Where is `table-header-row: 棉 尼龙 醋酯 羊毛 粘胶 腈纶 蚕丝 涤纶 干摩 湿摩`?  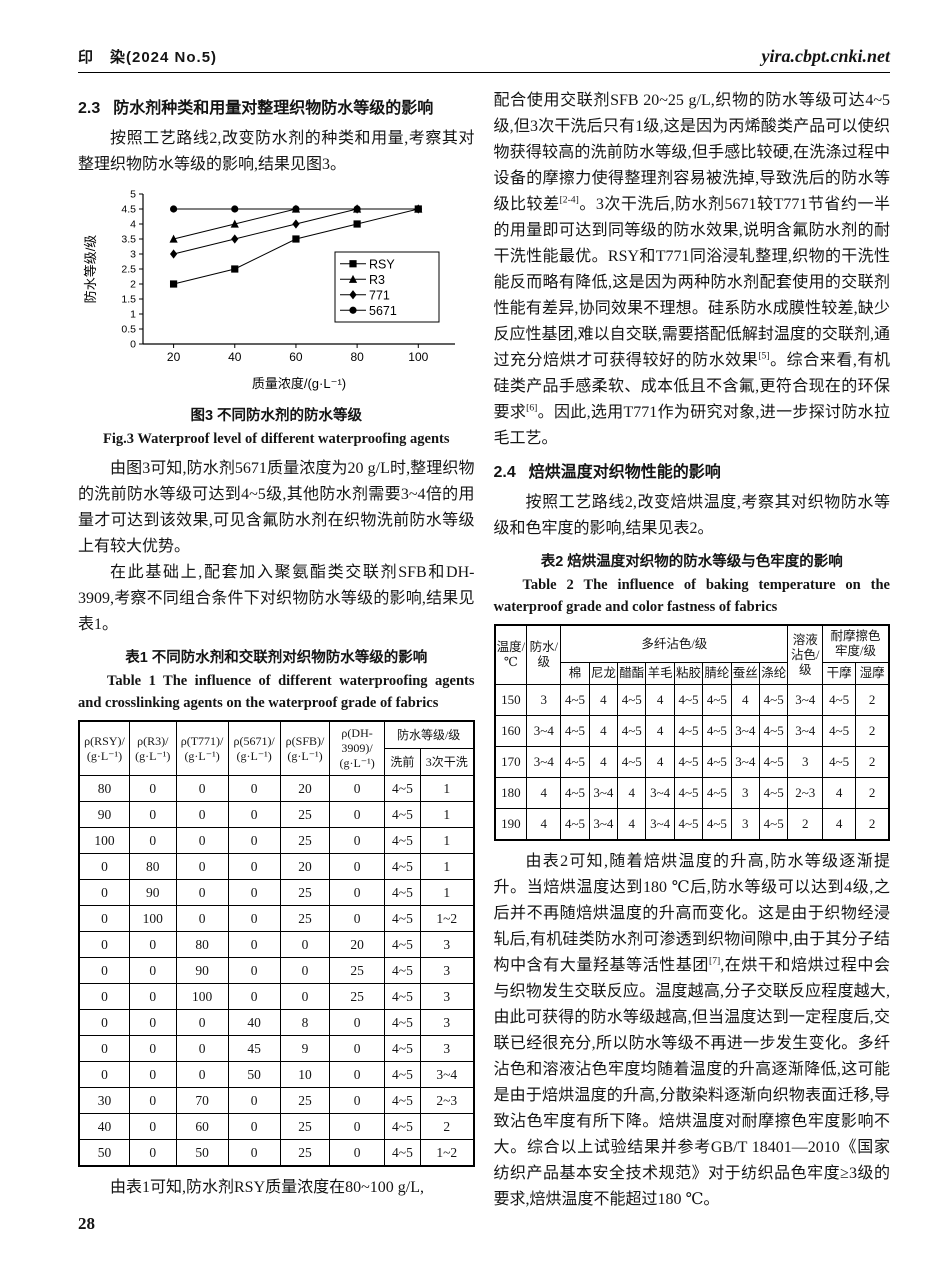
table-header-row: 棉 尼龙 醋酯 羊毛 粘胶 腈纶 蚕丝 涤纶 干摩 湿摩 is located at coordinates (692, 673).